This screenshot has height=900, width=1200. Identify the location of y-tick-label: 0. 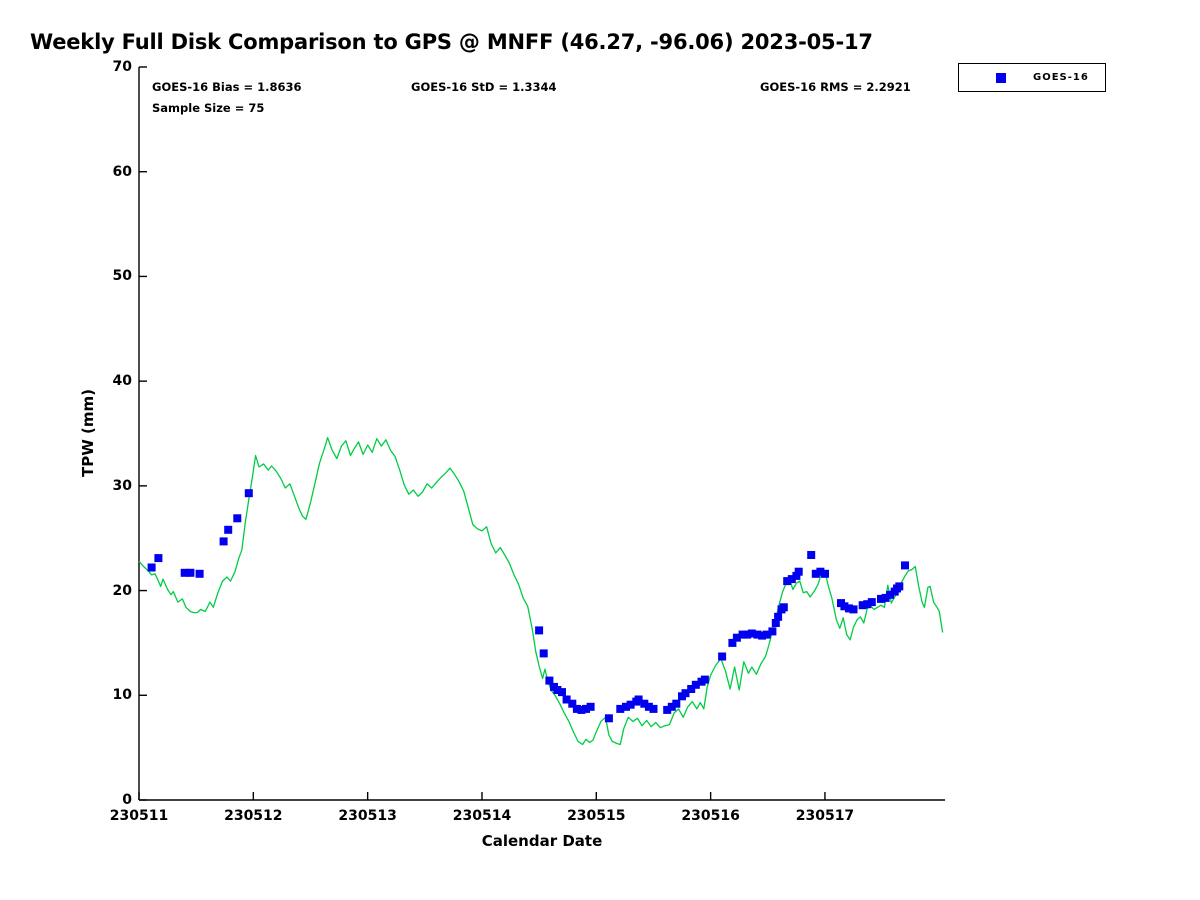
(127, 800).